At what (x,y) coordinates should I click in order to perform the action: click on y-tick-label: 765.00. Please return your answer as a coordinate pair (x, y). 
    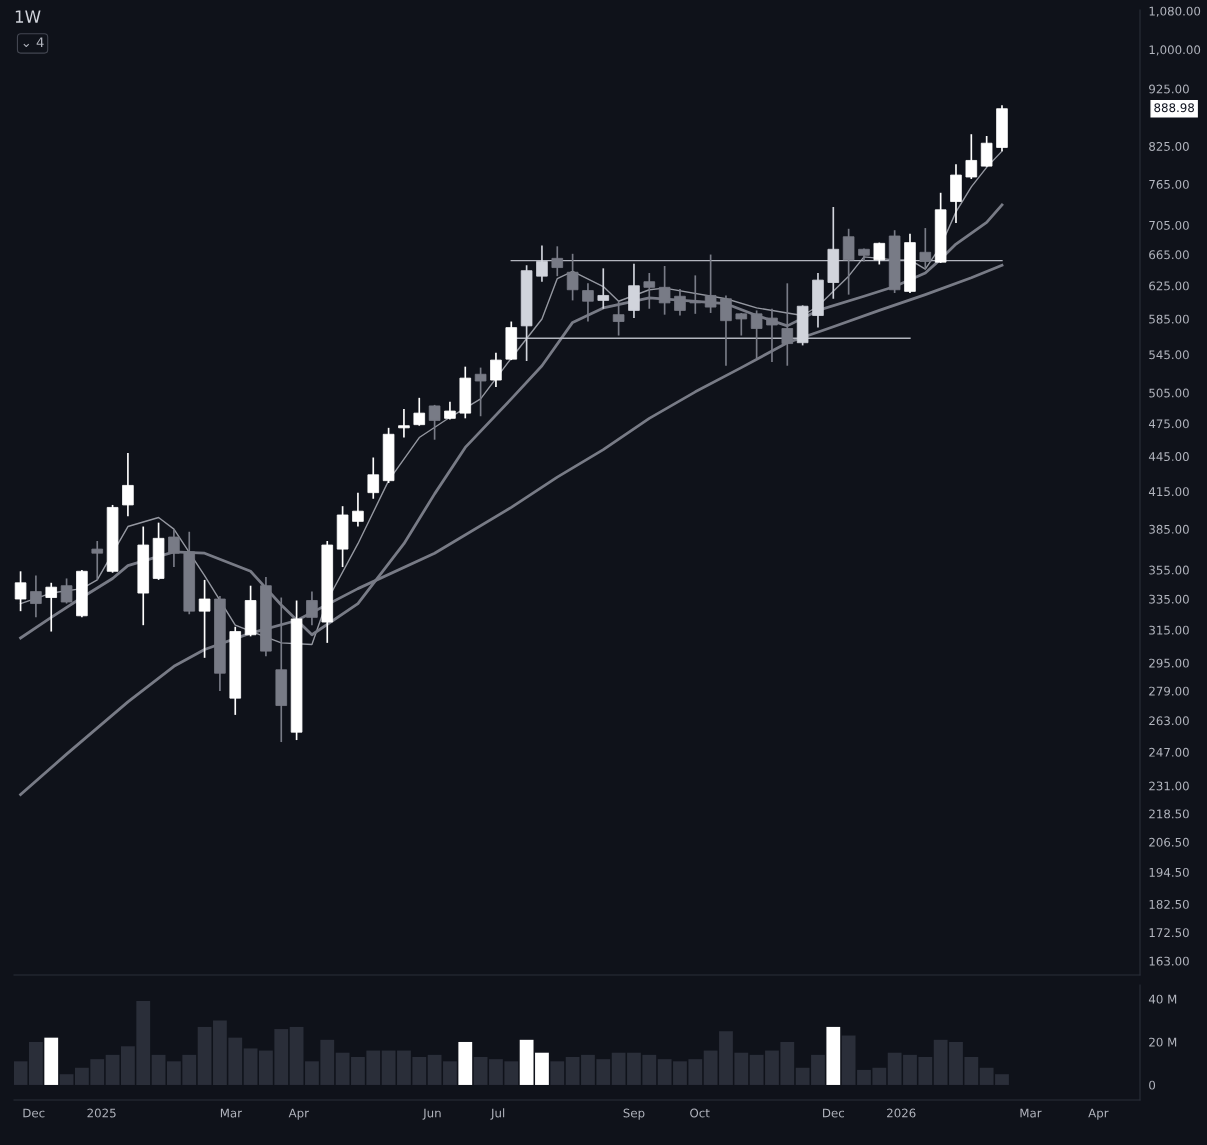
    Looking at the image, I should click on (1169, 184).